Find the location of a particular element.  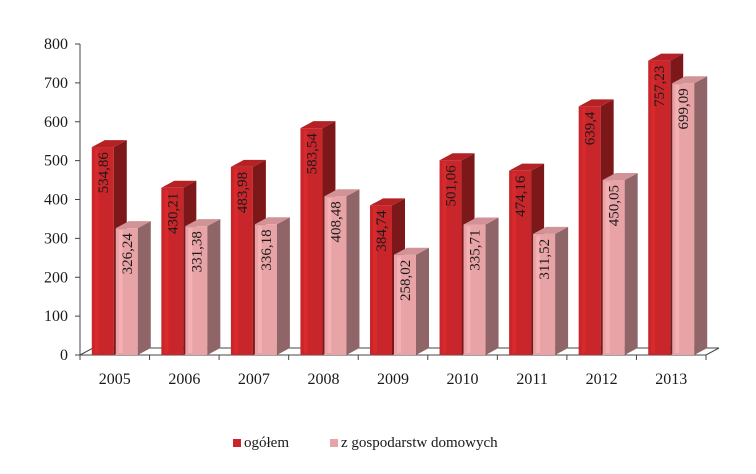

data-label: 311,52 is located at coordinates (545, 259).